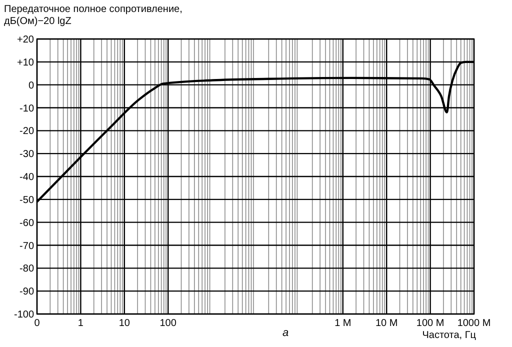  Describe the element at coordinates (27, 154) in the screenshot. I see `y-tick-label: -30` at that location.